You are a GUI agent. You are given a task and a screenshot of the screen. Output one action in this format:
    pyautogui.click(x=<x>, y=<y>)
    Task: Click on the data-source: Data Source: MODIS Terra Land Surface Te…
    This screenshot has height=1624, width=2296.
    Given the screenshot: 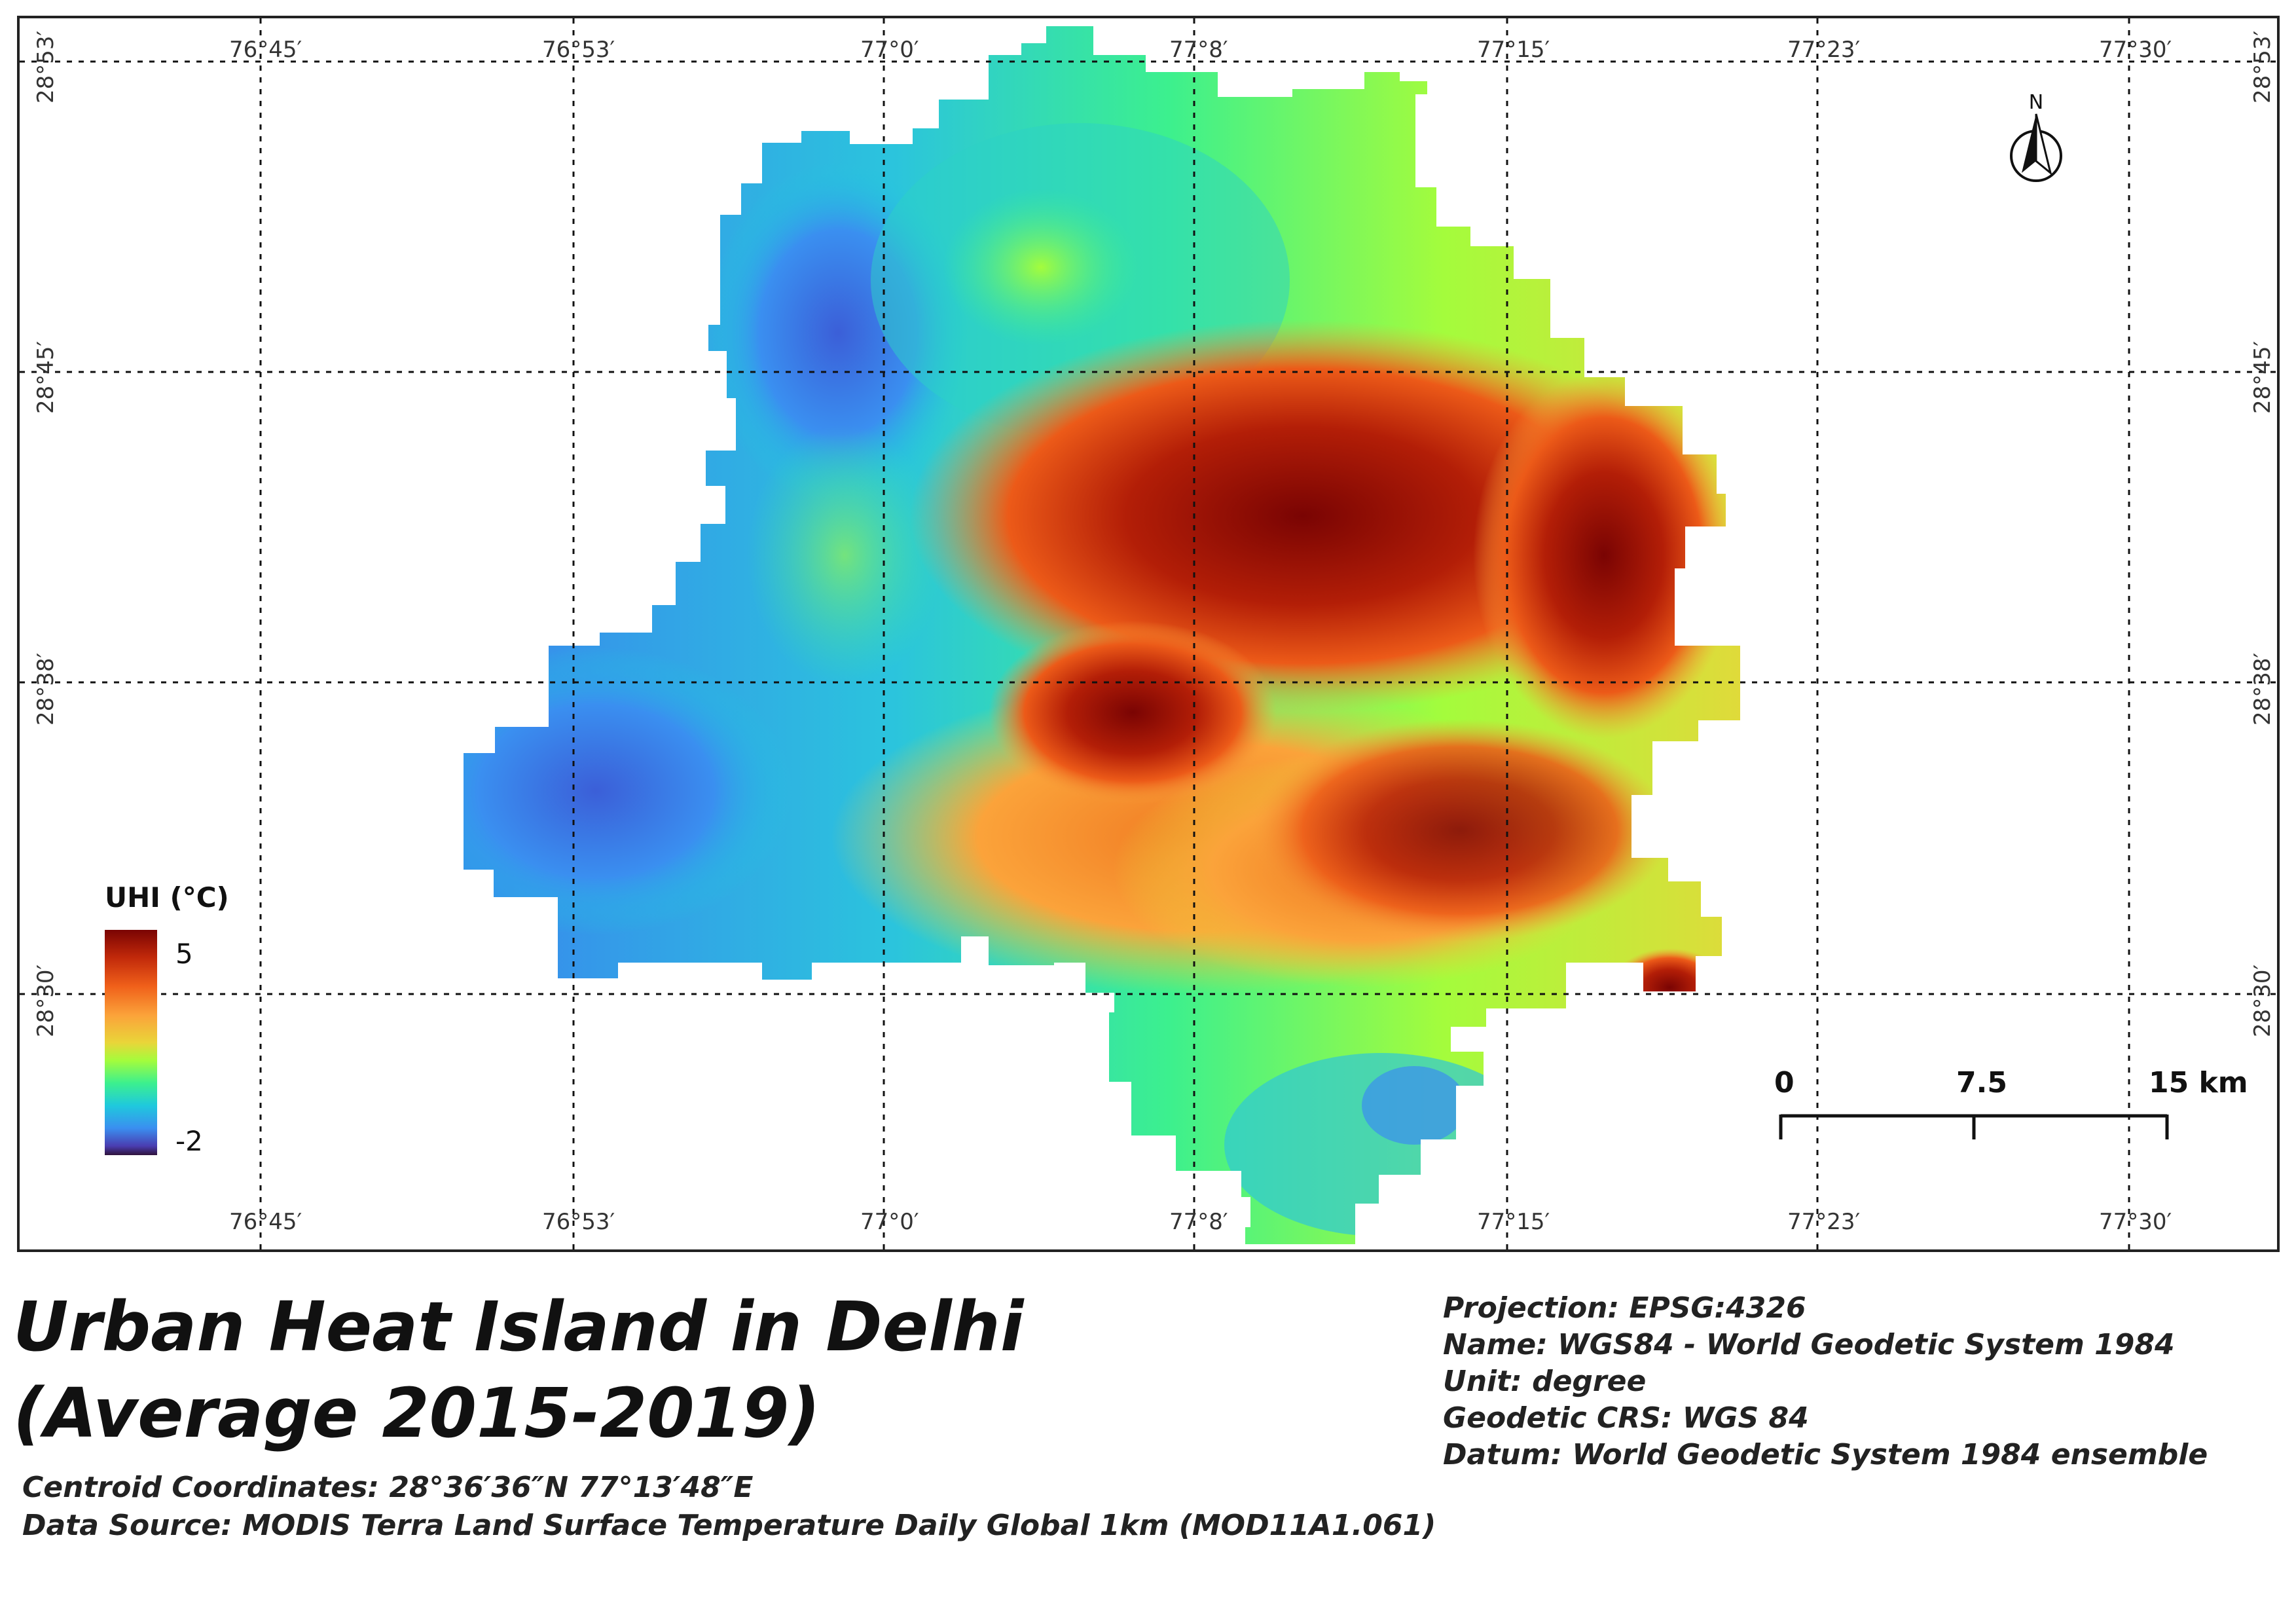 What is the action you would take?
    pyautogui.click(x=729, y=1525)
    